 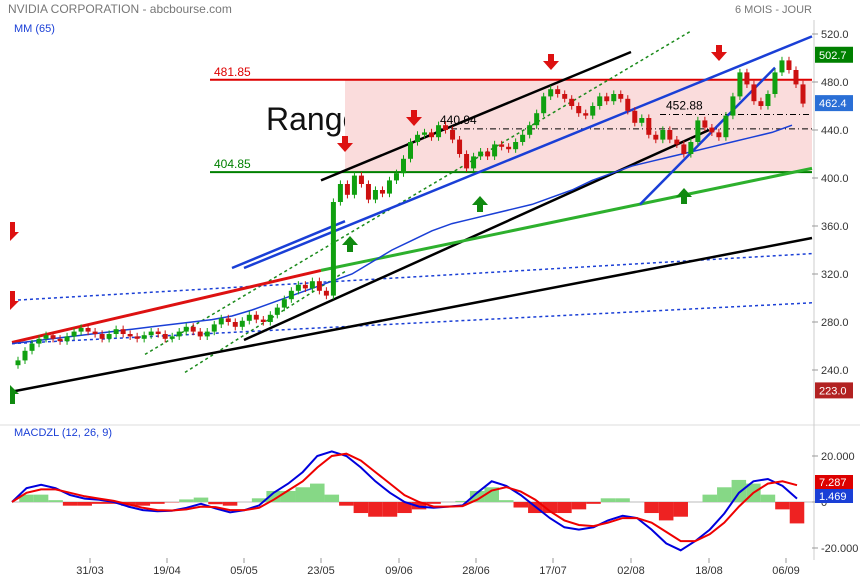 What do you see at coordinates (684, 106) in the screenshot?
I see `level-label: 452.88` at bounding box center [684, 106].